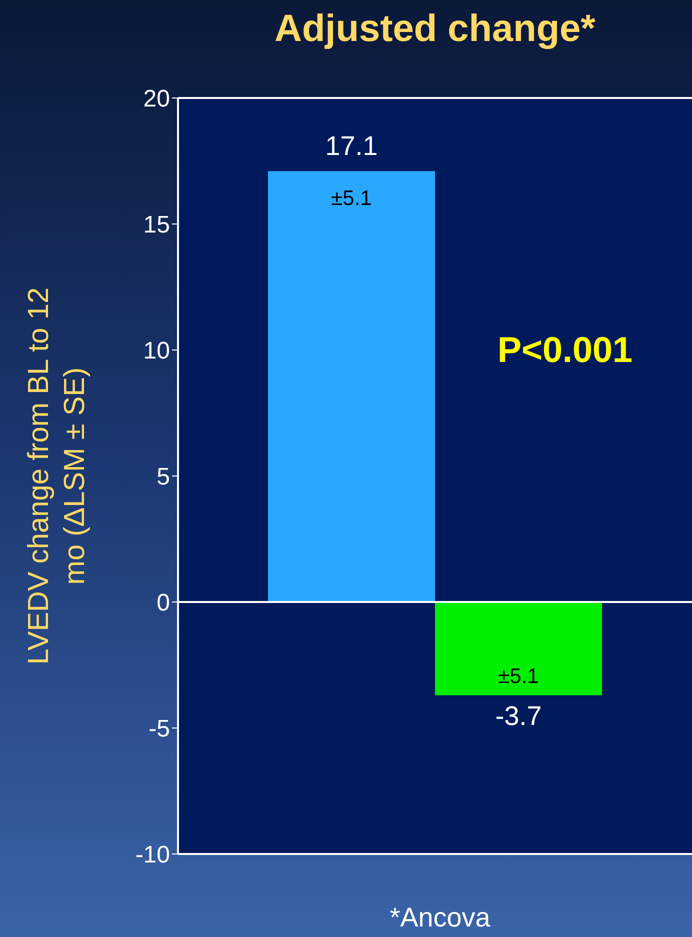 Image resolution: width=692 pixels, height=937 pixels. I want to click on y-tick-label: 5, so click(163, 477).